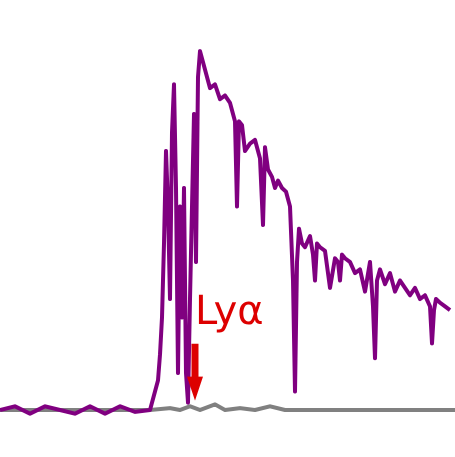  I want to click on spectrum-noise-line, so click(227, 407).